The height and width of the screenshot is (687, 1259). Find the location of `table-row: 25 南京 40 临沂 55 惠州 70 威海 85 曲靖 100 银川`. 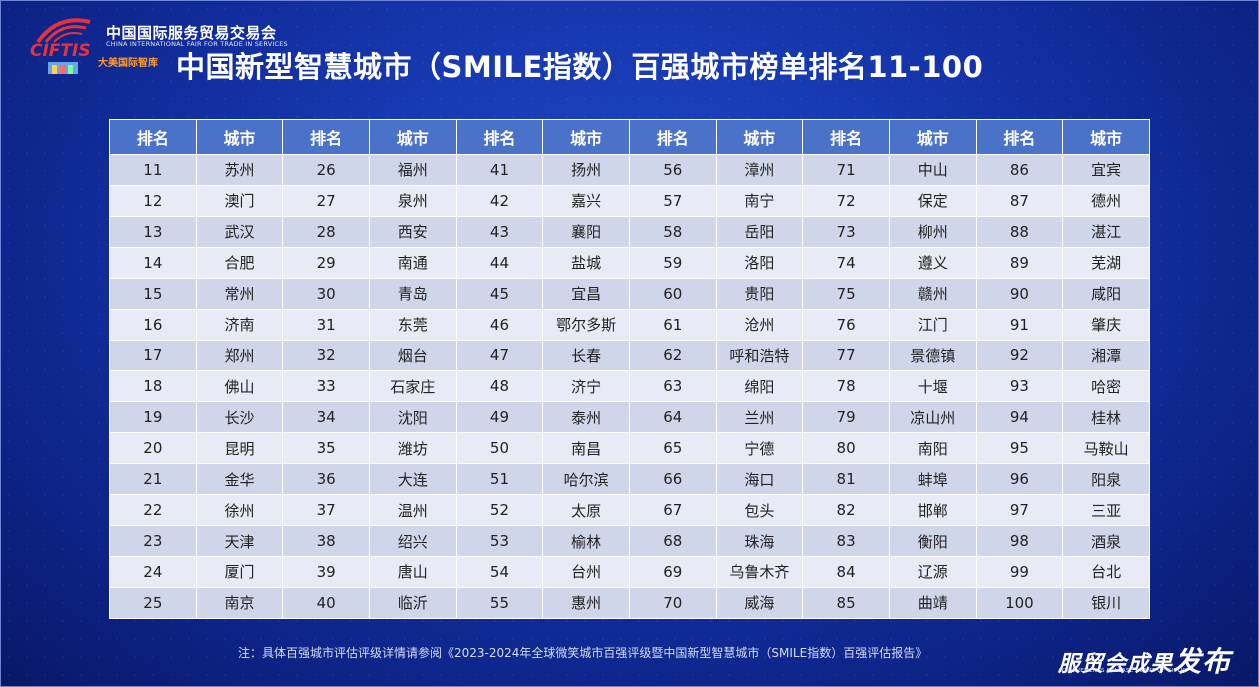

table-row: 25 南京 40 临沂 55 惠州 70 威海 85 曲靖 100 银川 is located at coordinates (629, 603).